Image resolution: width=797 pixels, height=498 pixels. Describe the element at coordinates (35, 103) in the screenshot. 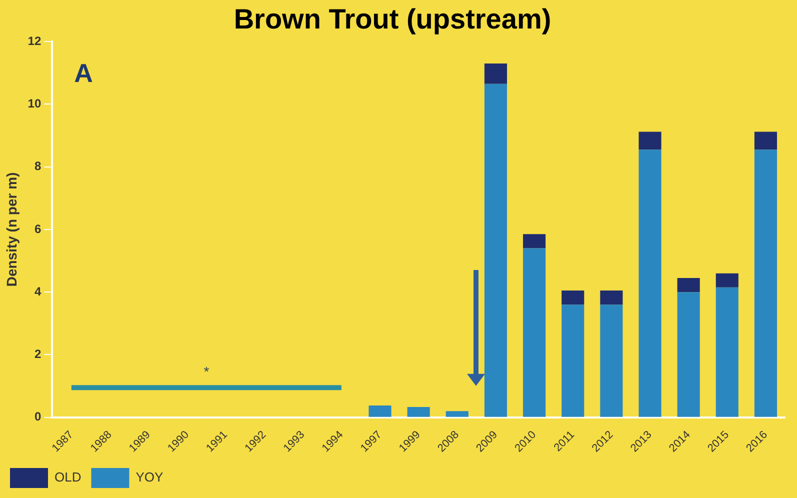

I see `y-tick-label: 10` at that location.